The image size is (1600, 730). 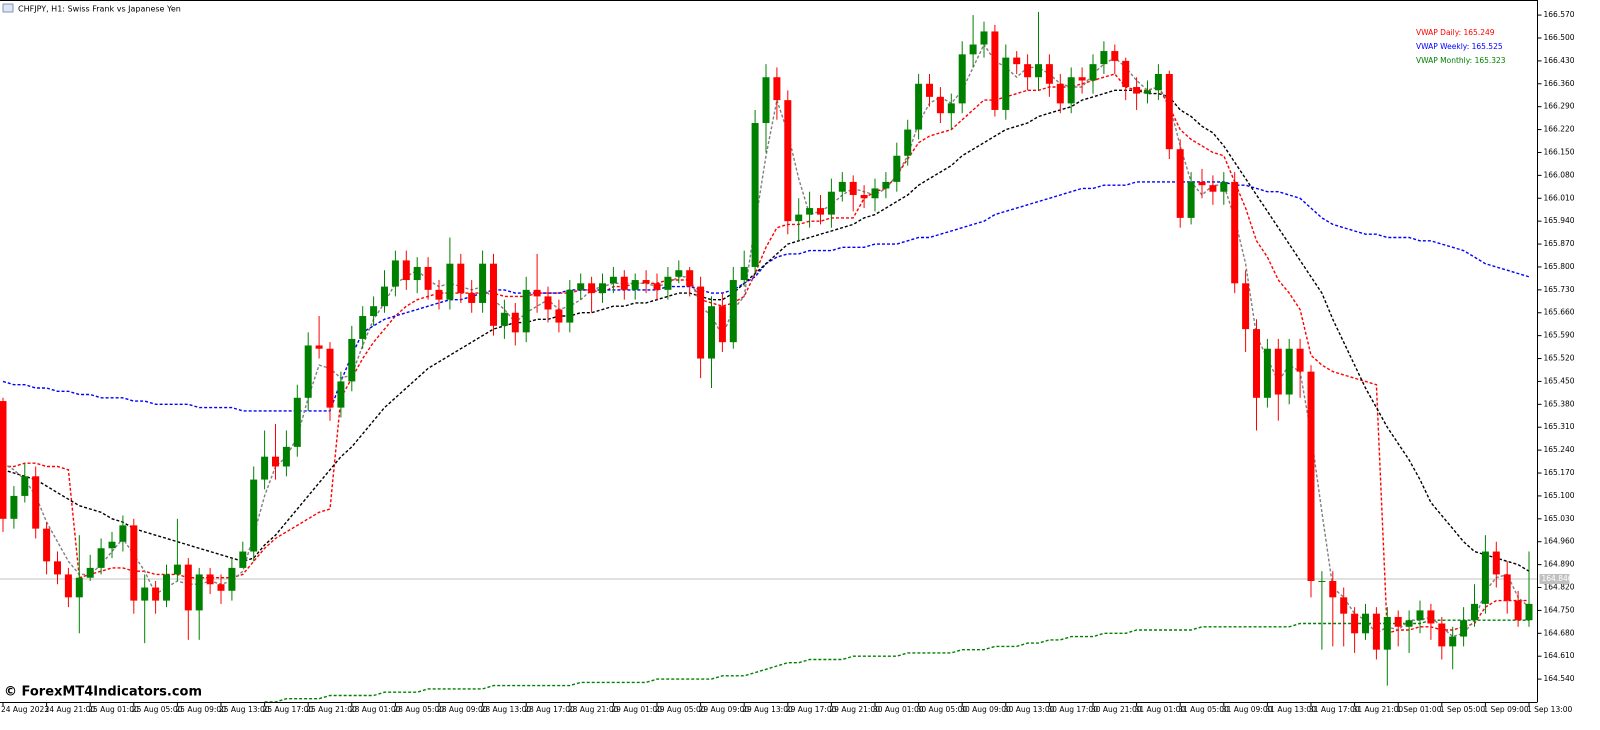 I want to click on x-tick-label: 29 Aug 01:00, so click(x=636, y=709).